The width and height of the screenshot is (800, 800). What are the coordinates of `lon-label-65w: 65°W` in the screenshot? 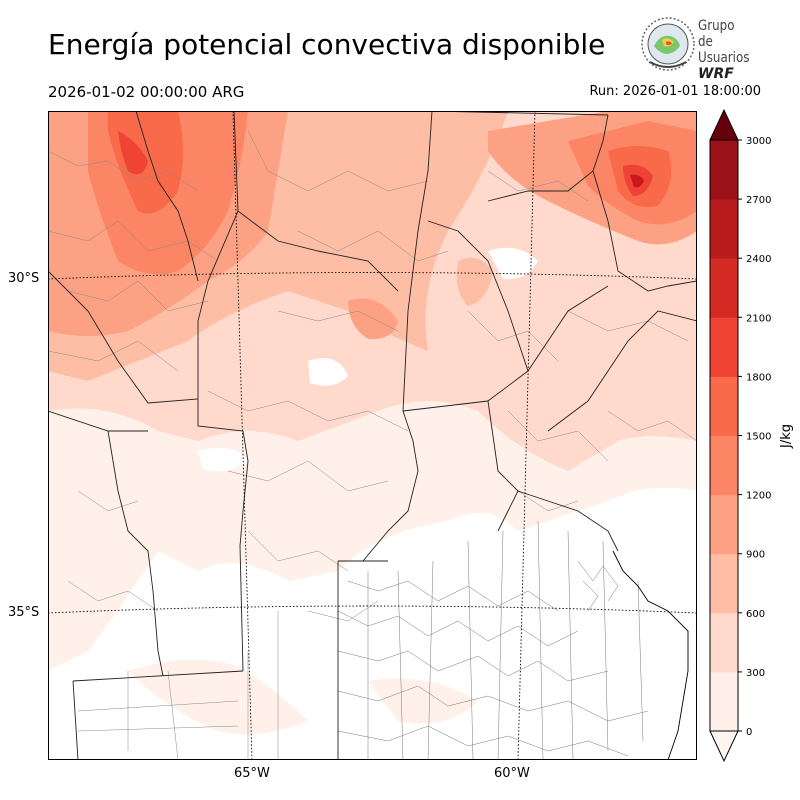 It's located at (252, 773).